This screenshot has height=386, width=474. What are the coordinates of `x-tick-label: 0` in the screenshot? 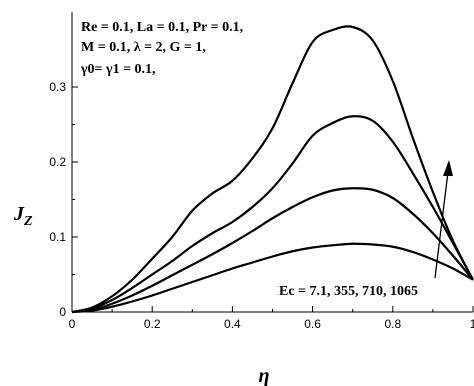 It's located at (72, 324).